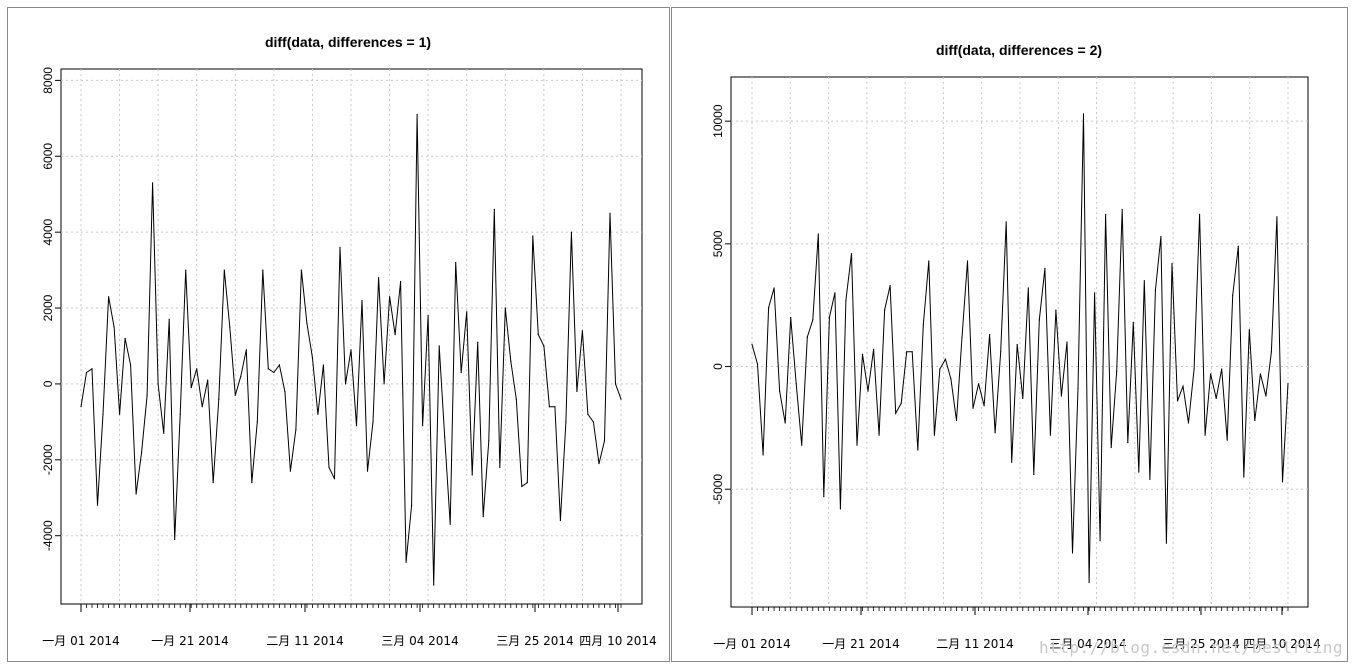 This screenshot has height=669, width=1355. Describe the element at coordinates (304, 641) in the screenshot. I see `x-tick-label: 二月 11 2014` at that location.